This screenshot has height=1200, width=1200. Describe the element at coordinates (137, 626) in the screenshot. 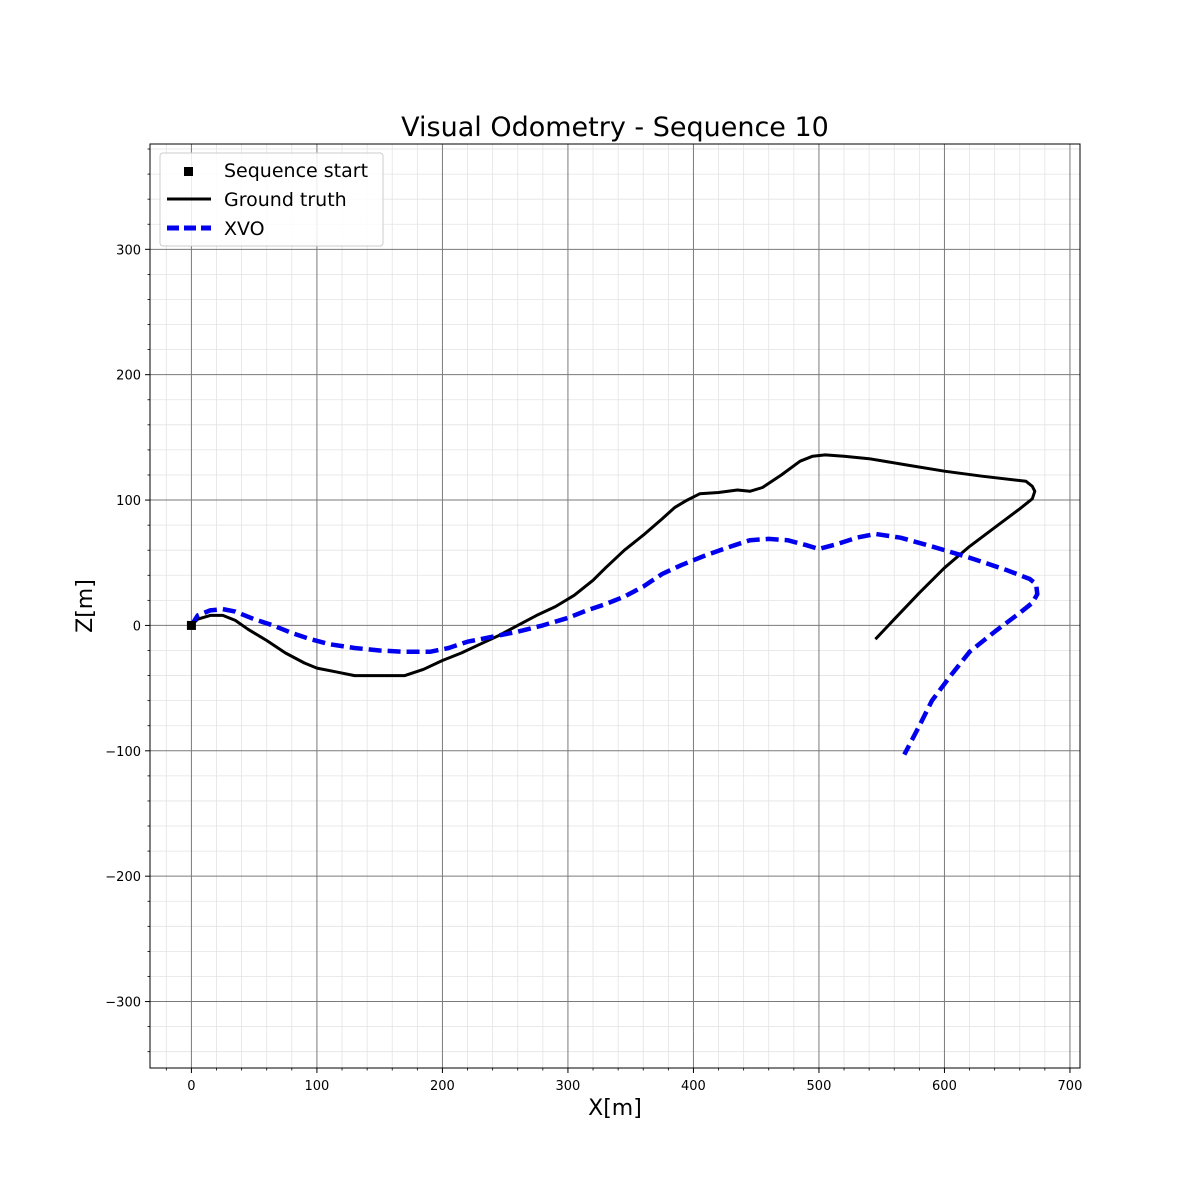

I see `y-tick-label: 0` at that location.